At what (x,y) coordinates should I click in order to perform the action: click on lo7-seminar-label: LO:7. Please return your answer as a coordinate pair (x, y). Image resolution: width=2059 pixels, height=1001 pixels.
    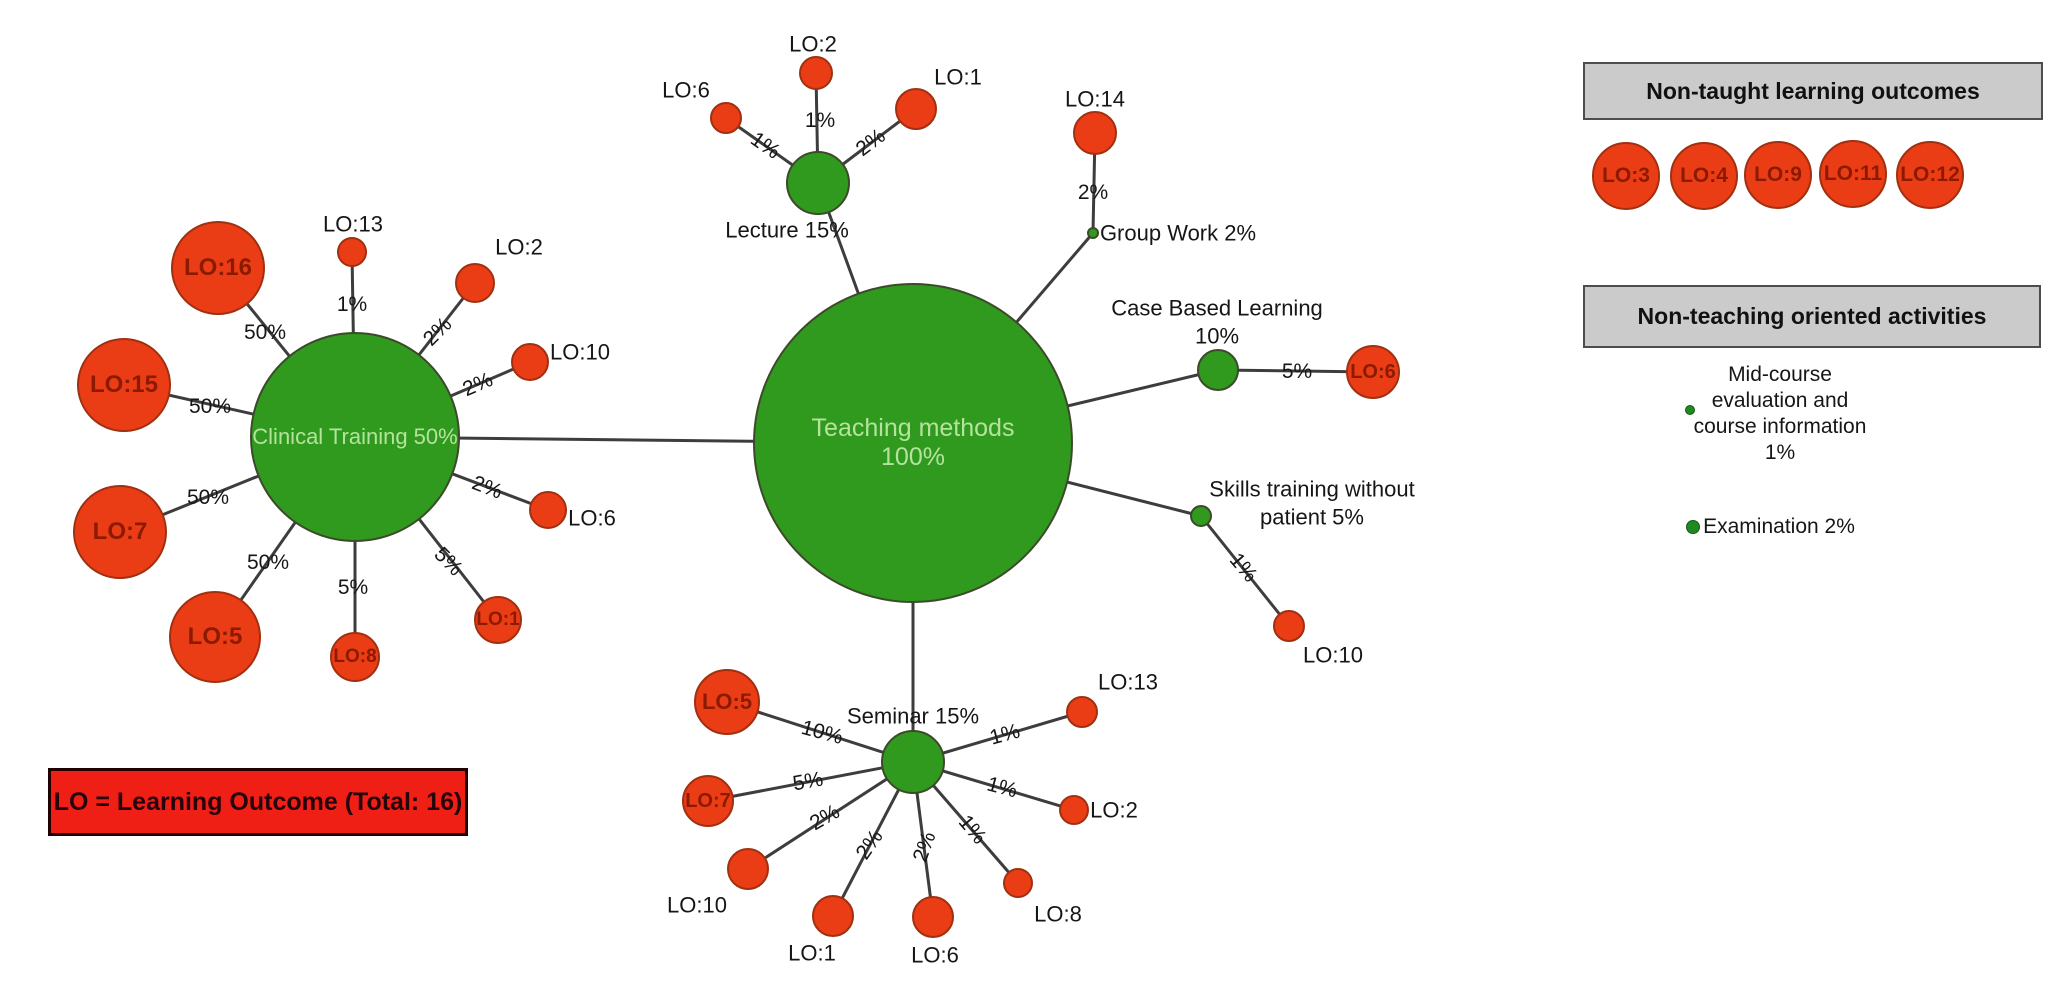
    Looking at the image, I should click on (708, 800).